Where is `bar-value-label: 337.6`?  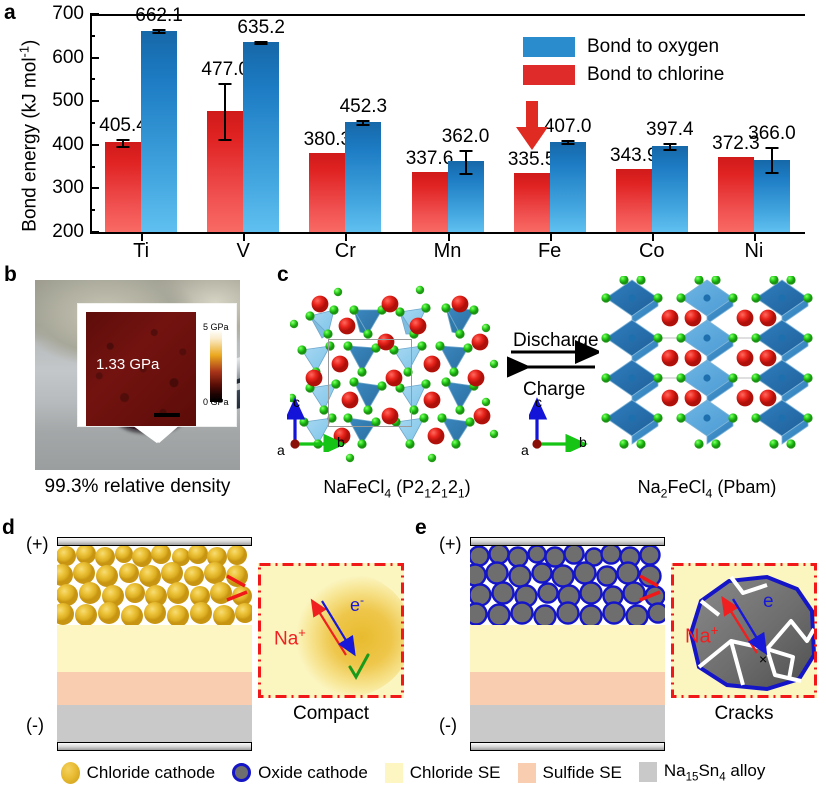 bar-value-label: 337.6 is located at coordinates (429, 158).